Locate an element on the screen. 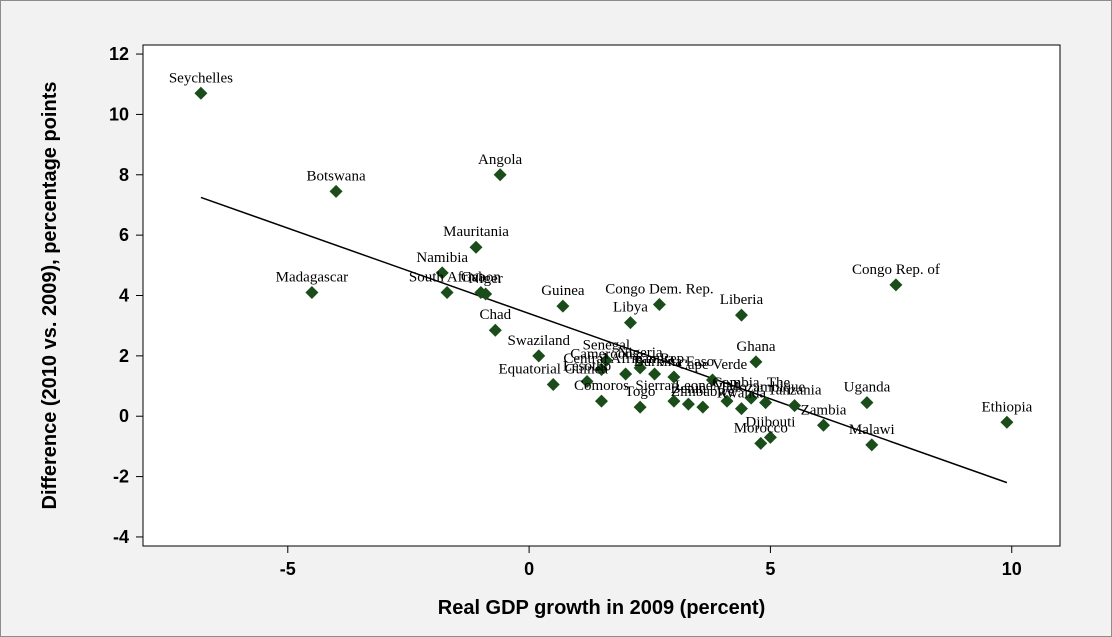 Image resolution: width=1112 pixels, height=637 pixels. data-point-label: Zambia is located at coordinates (824, 410).